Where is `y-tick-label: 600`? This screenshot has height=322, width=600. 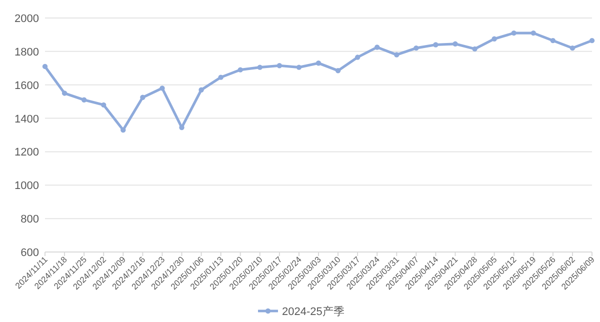
y-tick-label: 600 is located at coordinates (29, 253).